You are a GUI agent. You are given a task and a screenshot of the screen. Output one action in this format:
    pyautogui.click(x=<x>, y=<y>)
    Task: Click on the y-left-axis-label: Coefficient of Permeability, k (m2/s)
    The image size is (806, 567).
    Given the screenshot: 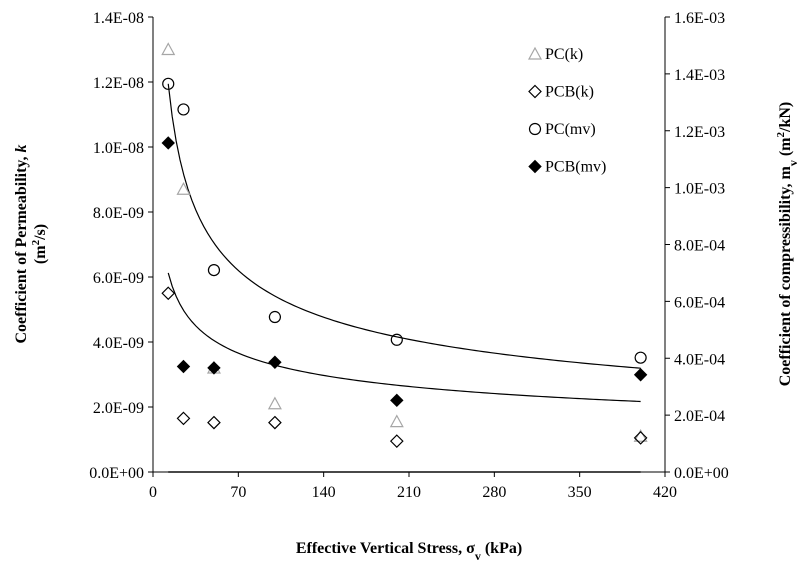 What is the action you would take?
    pyautogui.click(x=31, y=243)
    